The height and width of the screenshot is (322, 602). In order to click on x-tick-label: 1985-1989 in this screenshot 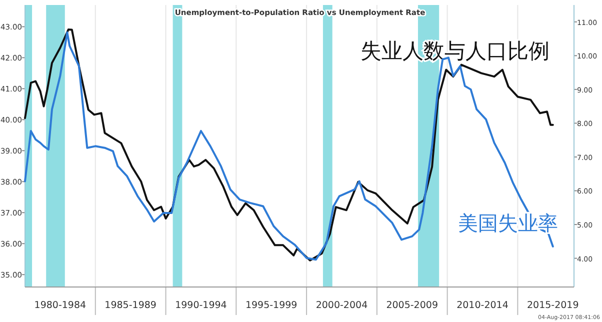, I will do `click(130, 305)`.